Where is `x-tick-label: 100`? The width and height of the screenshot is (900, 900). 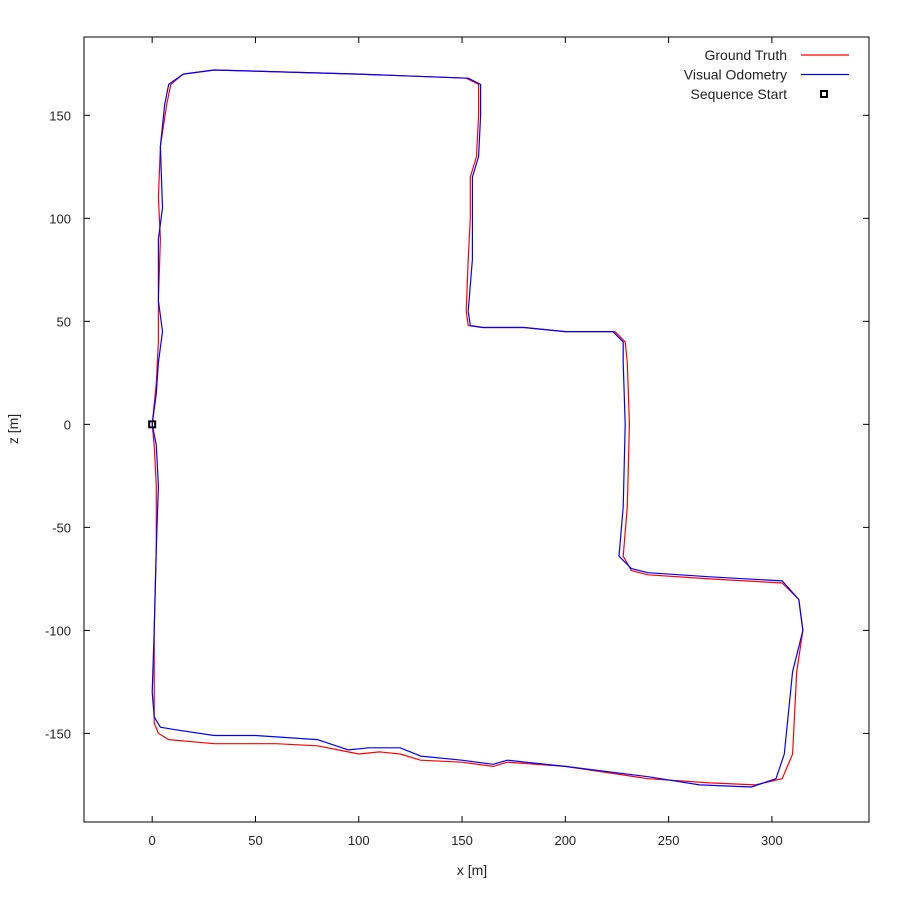
x-tick-label: 100 is located at coordinates (359, 840).